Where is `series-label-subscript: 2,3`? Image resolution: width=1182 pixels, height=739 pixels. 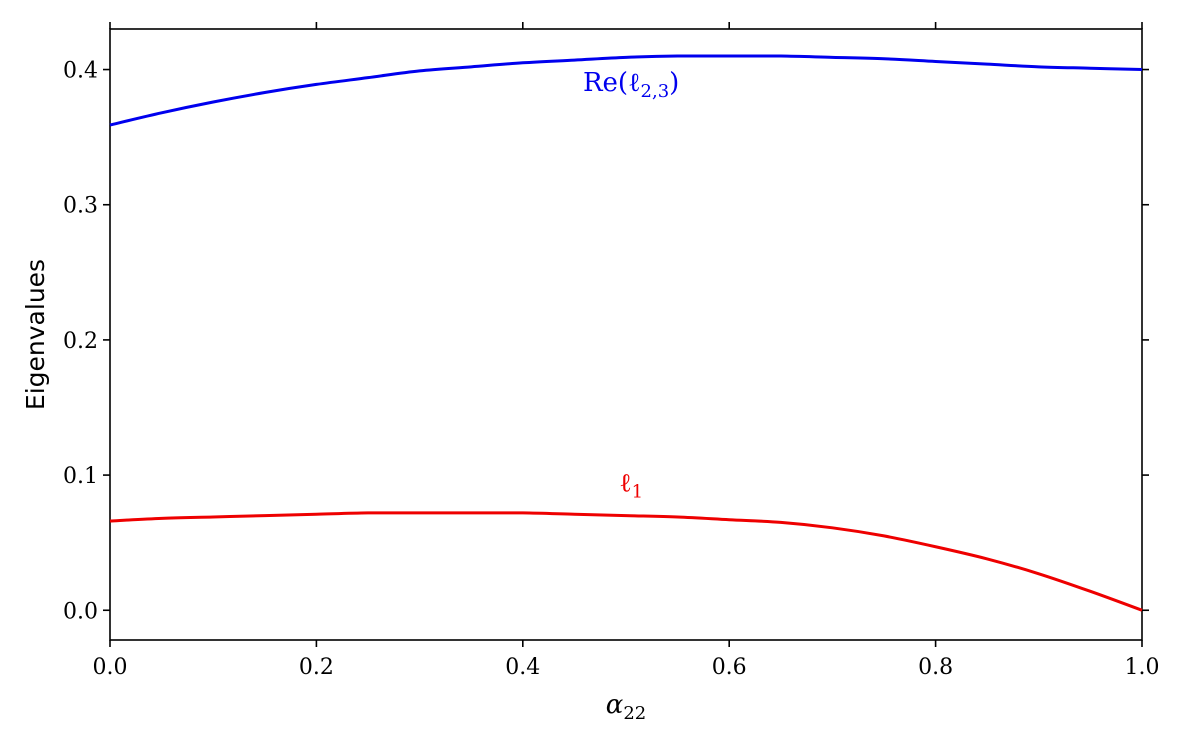
series-label-subscript: 2,3 is located at coordinates (655, 91).